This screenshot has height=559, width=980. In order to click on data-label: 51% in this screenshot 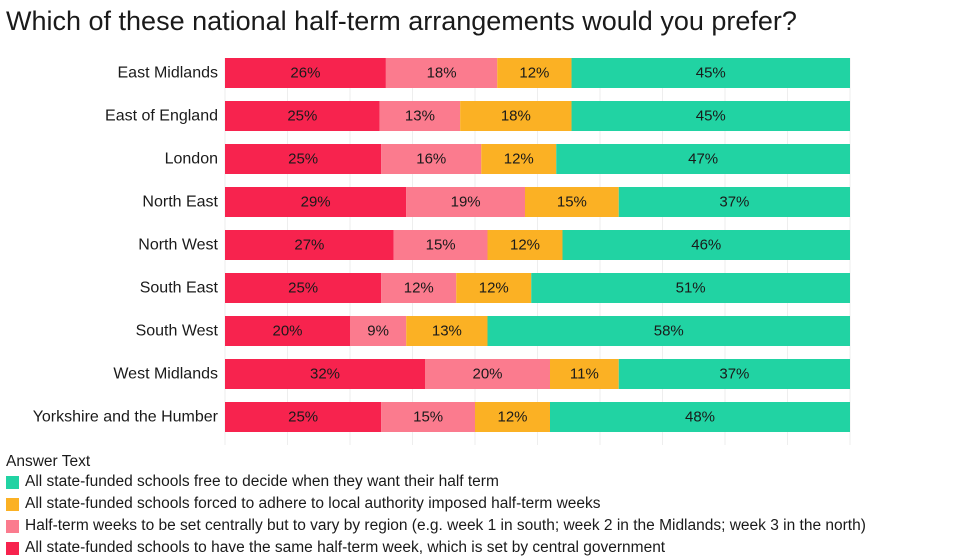, I will do `click(691, 288)`.